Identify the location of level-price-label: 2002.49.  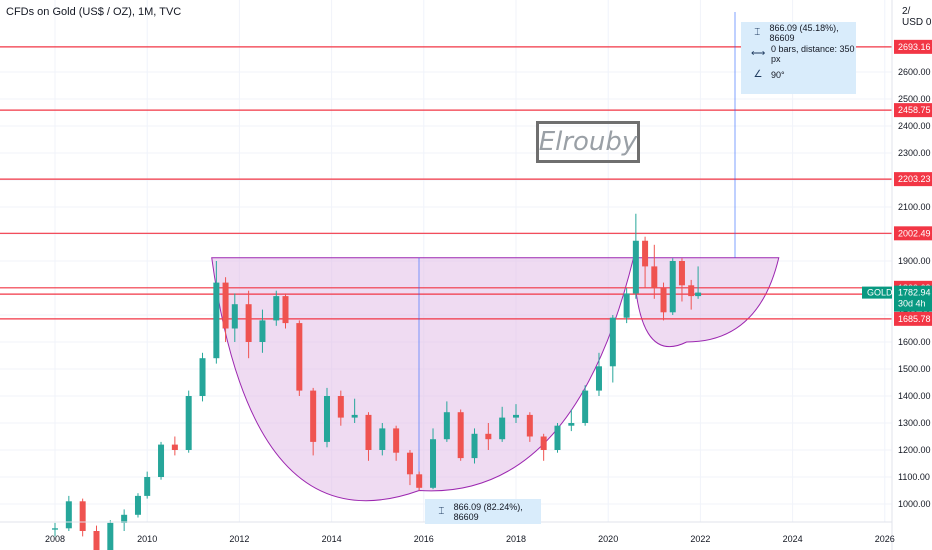
(914, 233).